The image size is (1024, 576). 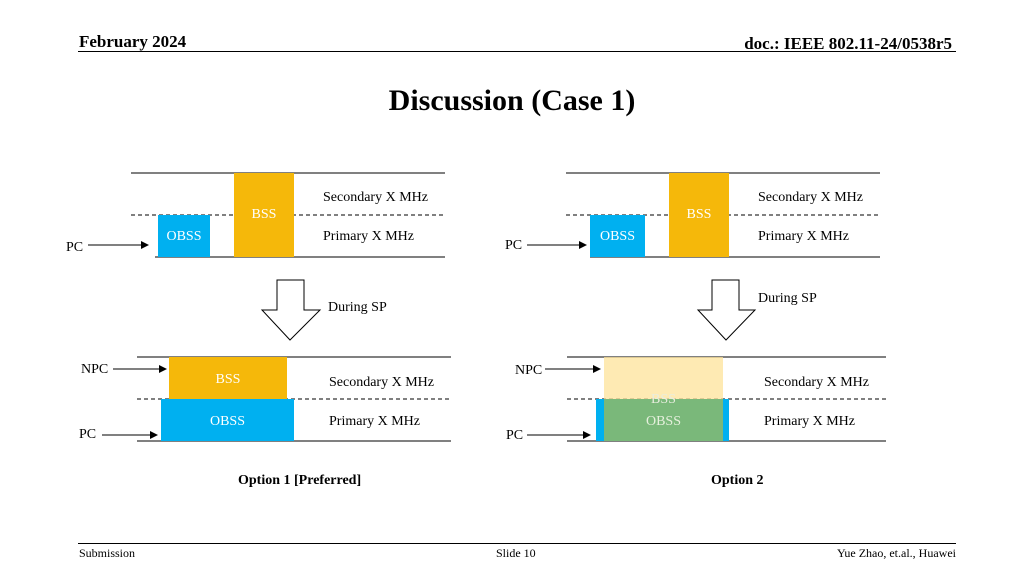 What do you see at coordinates (517, 543) in the screenshot?
I see `footer-rule` at bounding box center [517, 543].